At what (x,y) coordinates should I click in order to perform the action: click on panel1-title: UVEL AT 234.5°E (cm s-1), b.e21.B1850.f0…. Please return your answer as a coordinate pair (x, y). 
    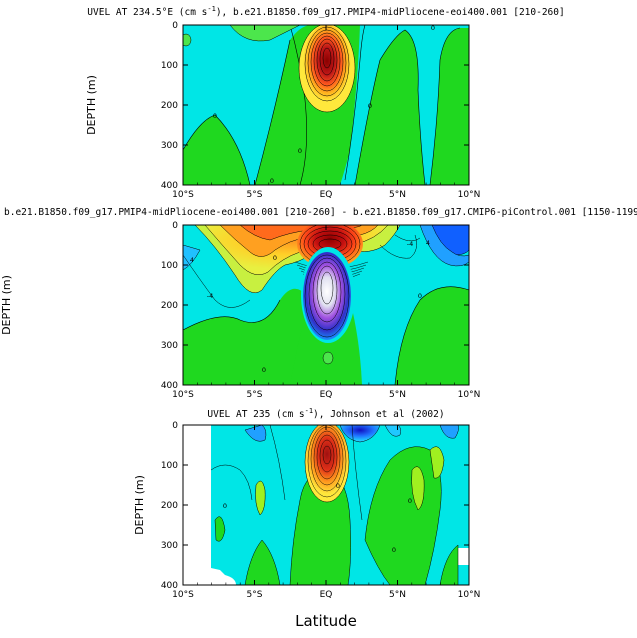
    Looking at the image, I should click on (325, 11).